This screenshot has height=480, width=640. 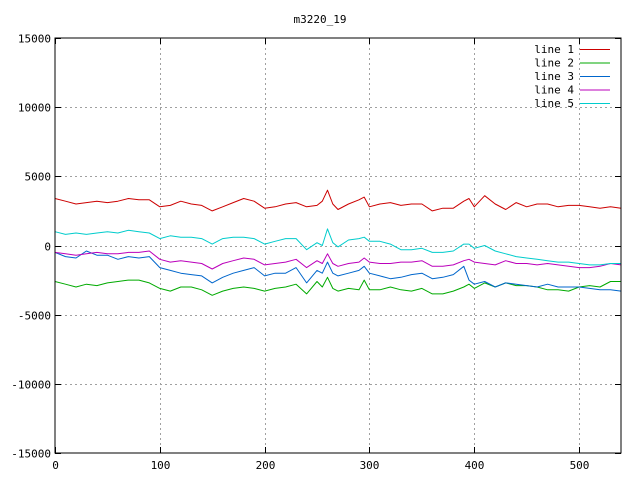 I want to click on y-tick-label: -5000, so click(x=34, y=316).